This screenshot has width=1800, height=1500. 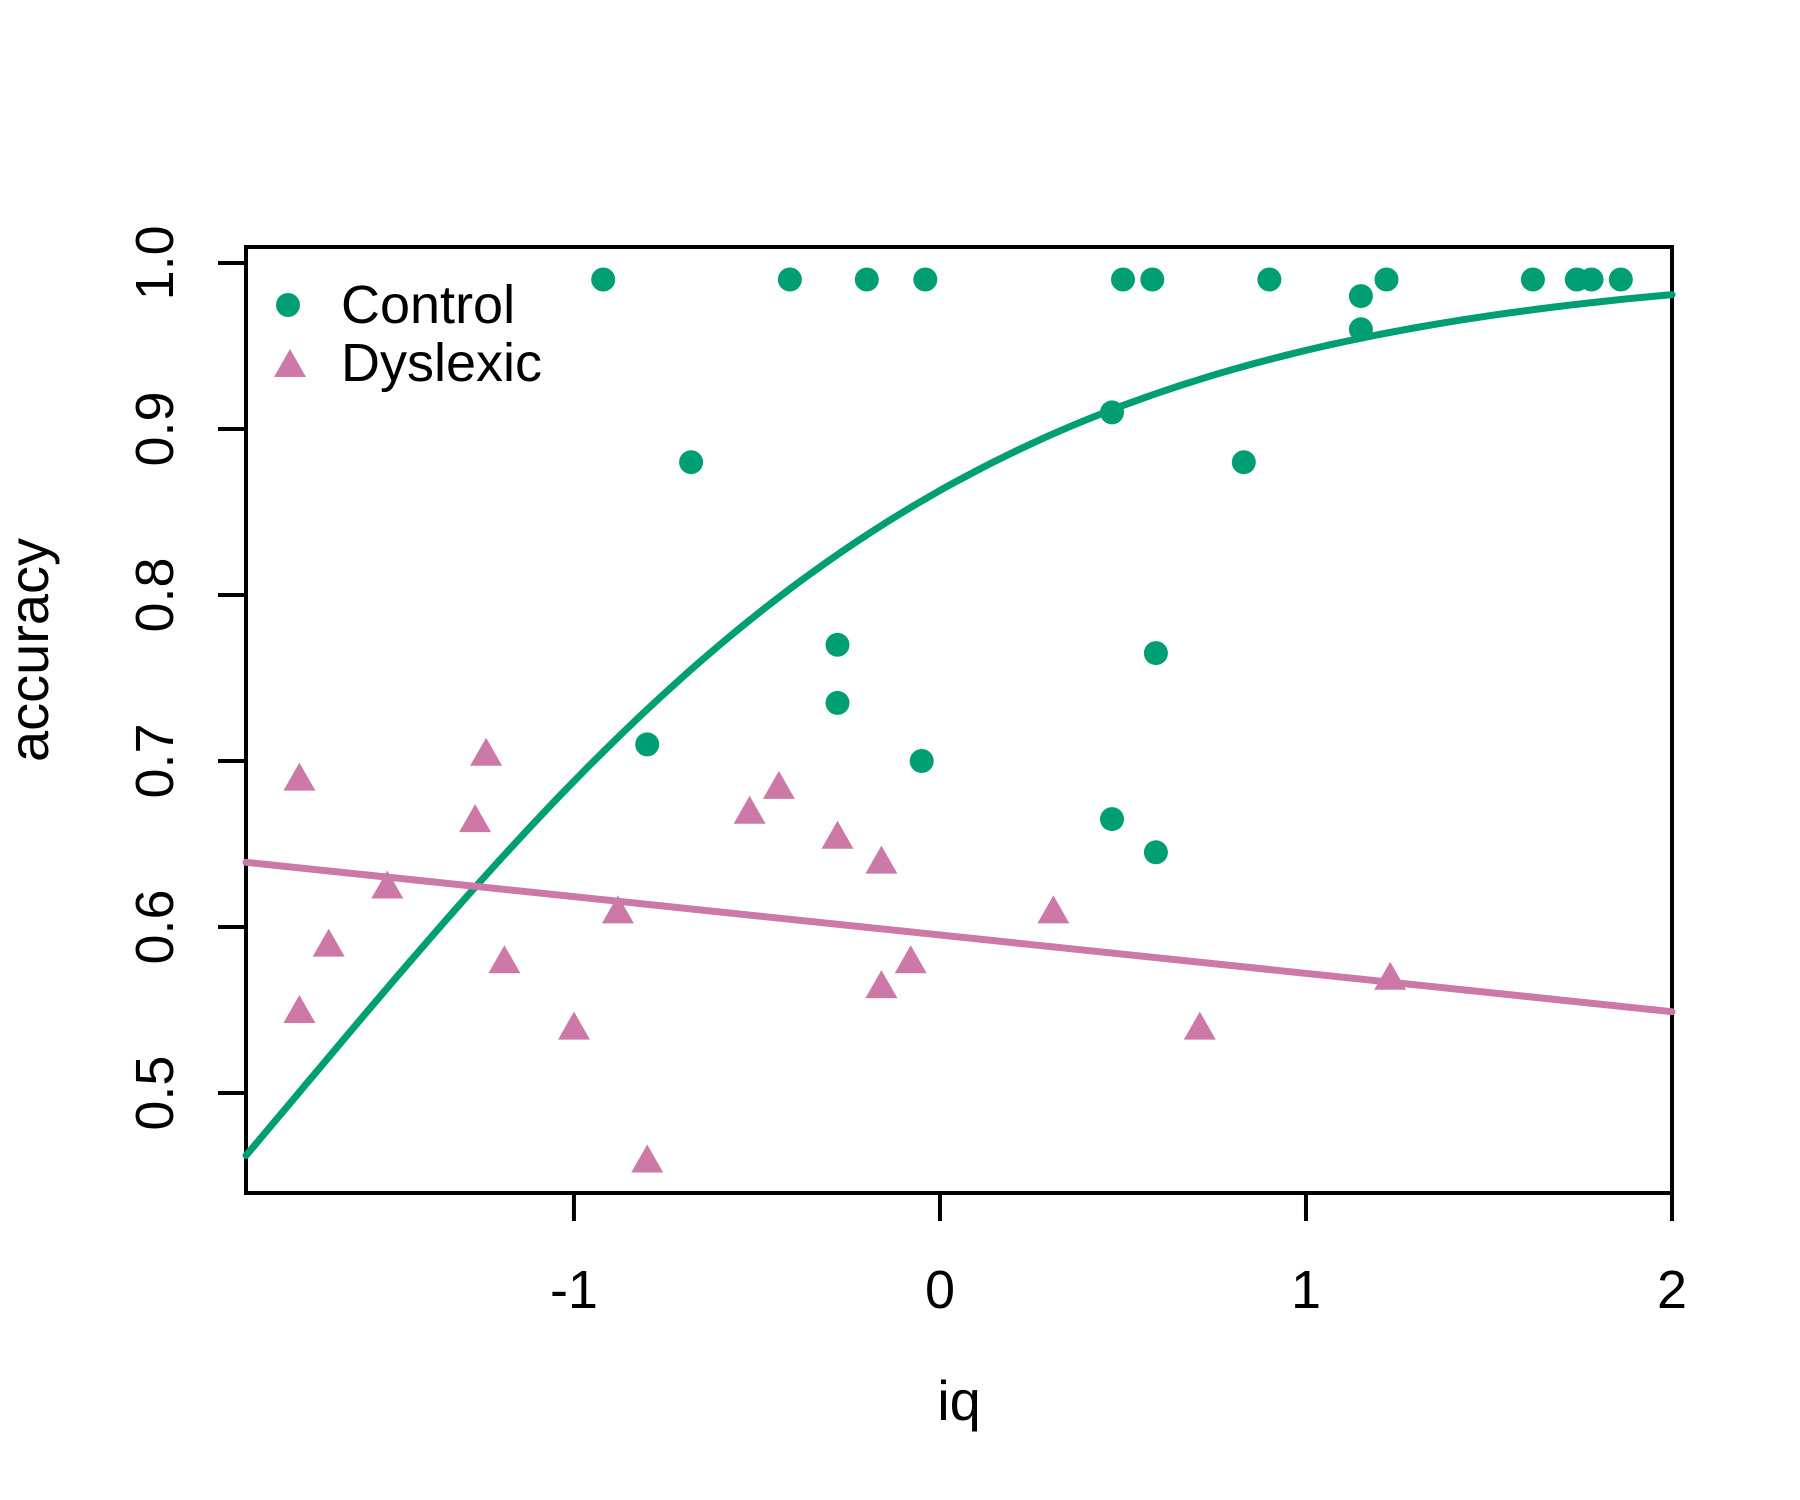 What do you see at coordinates (1672, 1290) in the screenshot?
I see `x-tick-label: 2` at bounding box center [1672, 1290].